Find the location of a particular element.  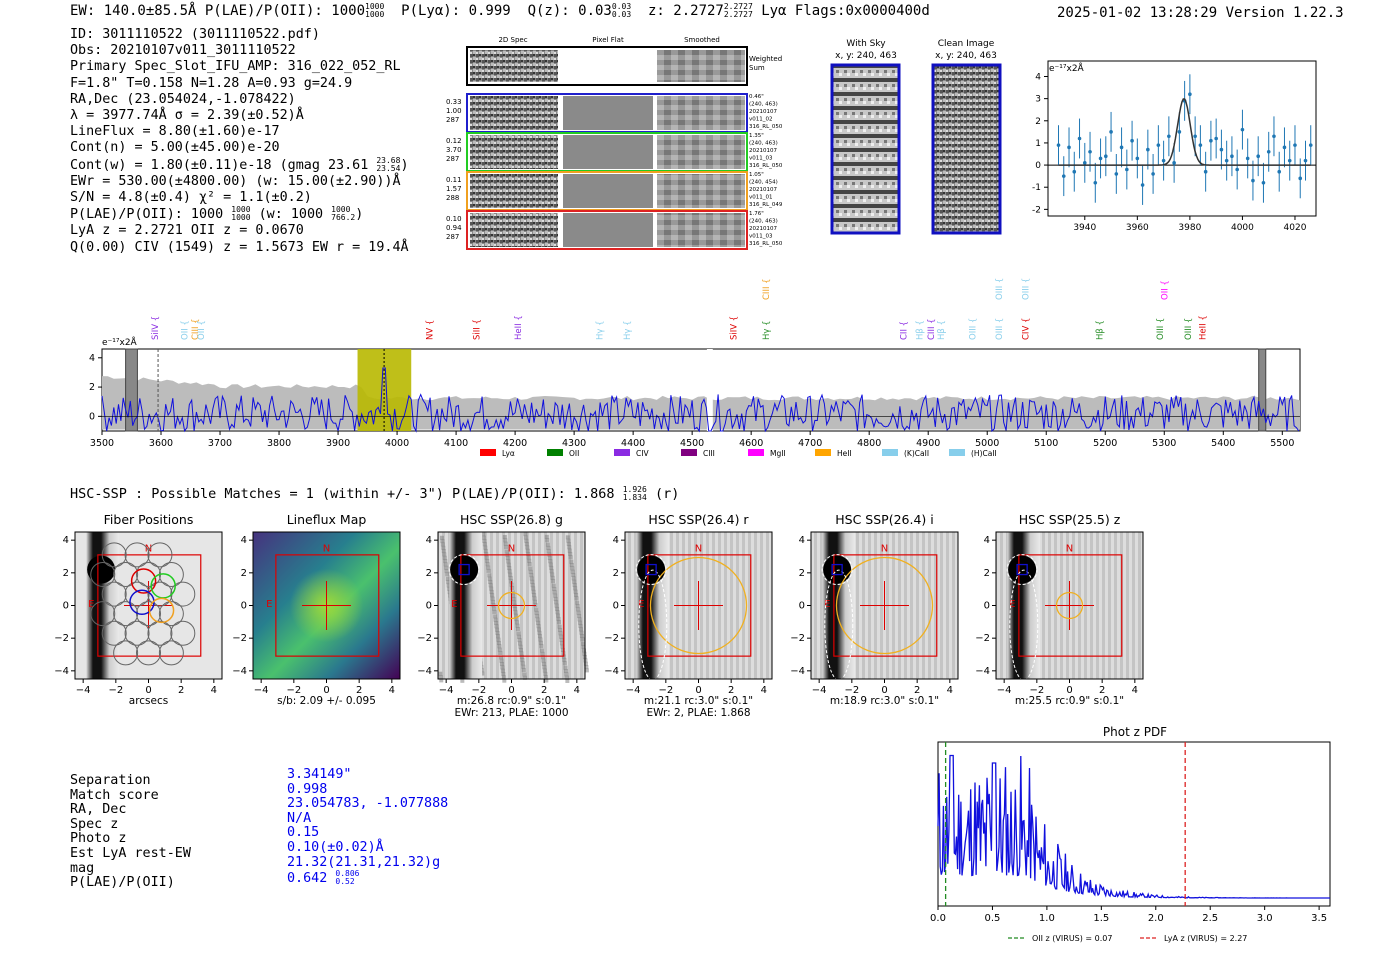

hsc-panel-caption: arcsecs is located at coordinates (148, 701).